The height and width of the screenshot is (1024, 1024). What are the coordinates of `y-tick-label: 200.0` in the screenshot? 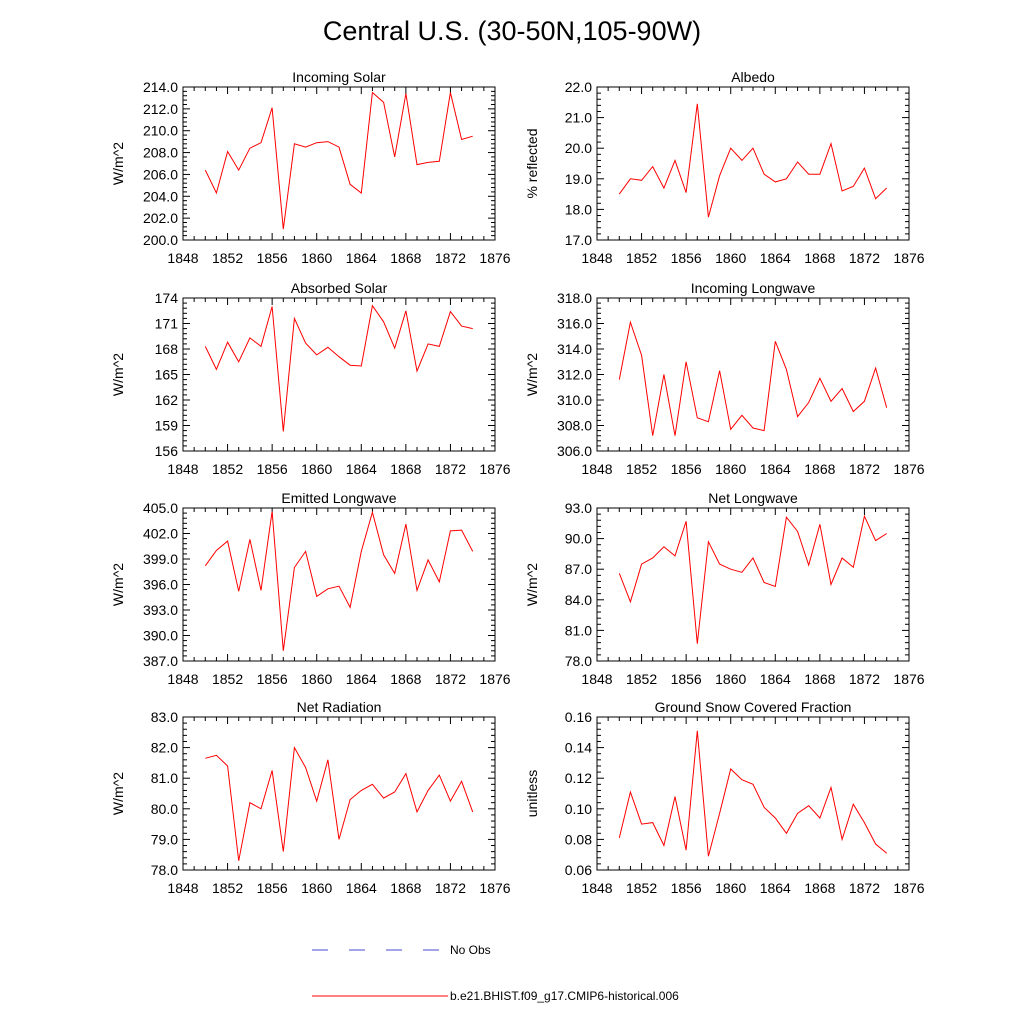 It's located at (160, 240).